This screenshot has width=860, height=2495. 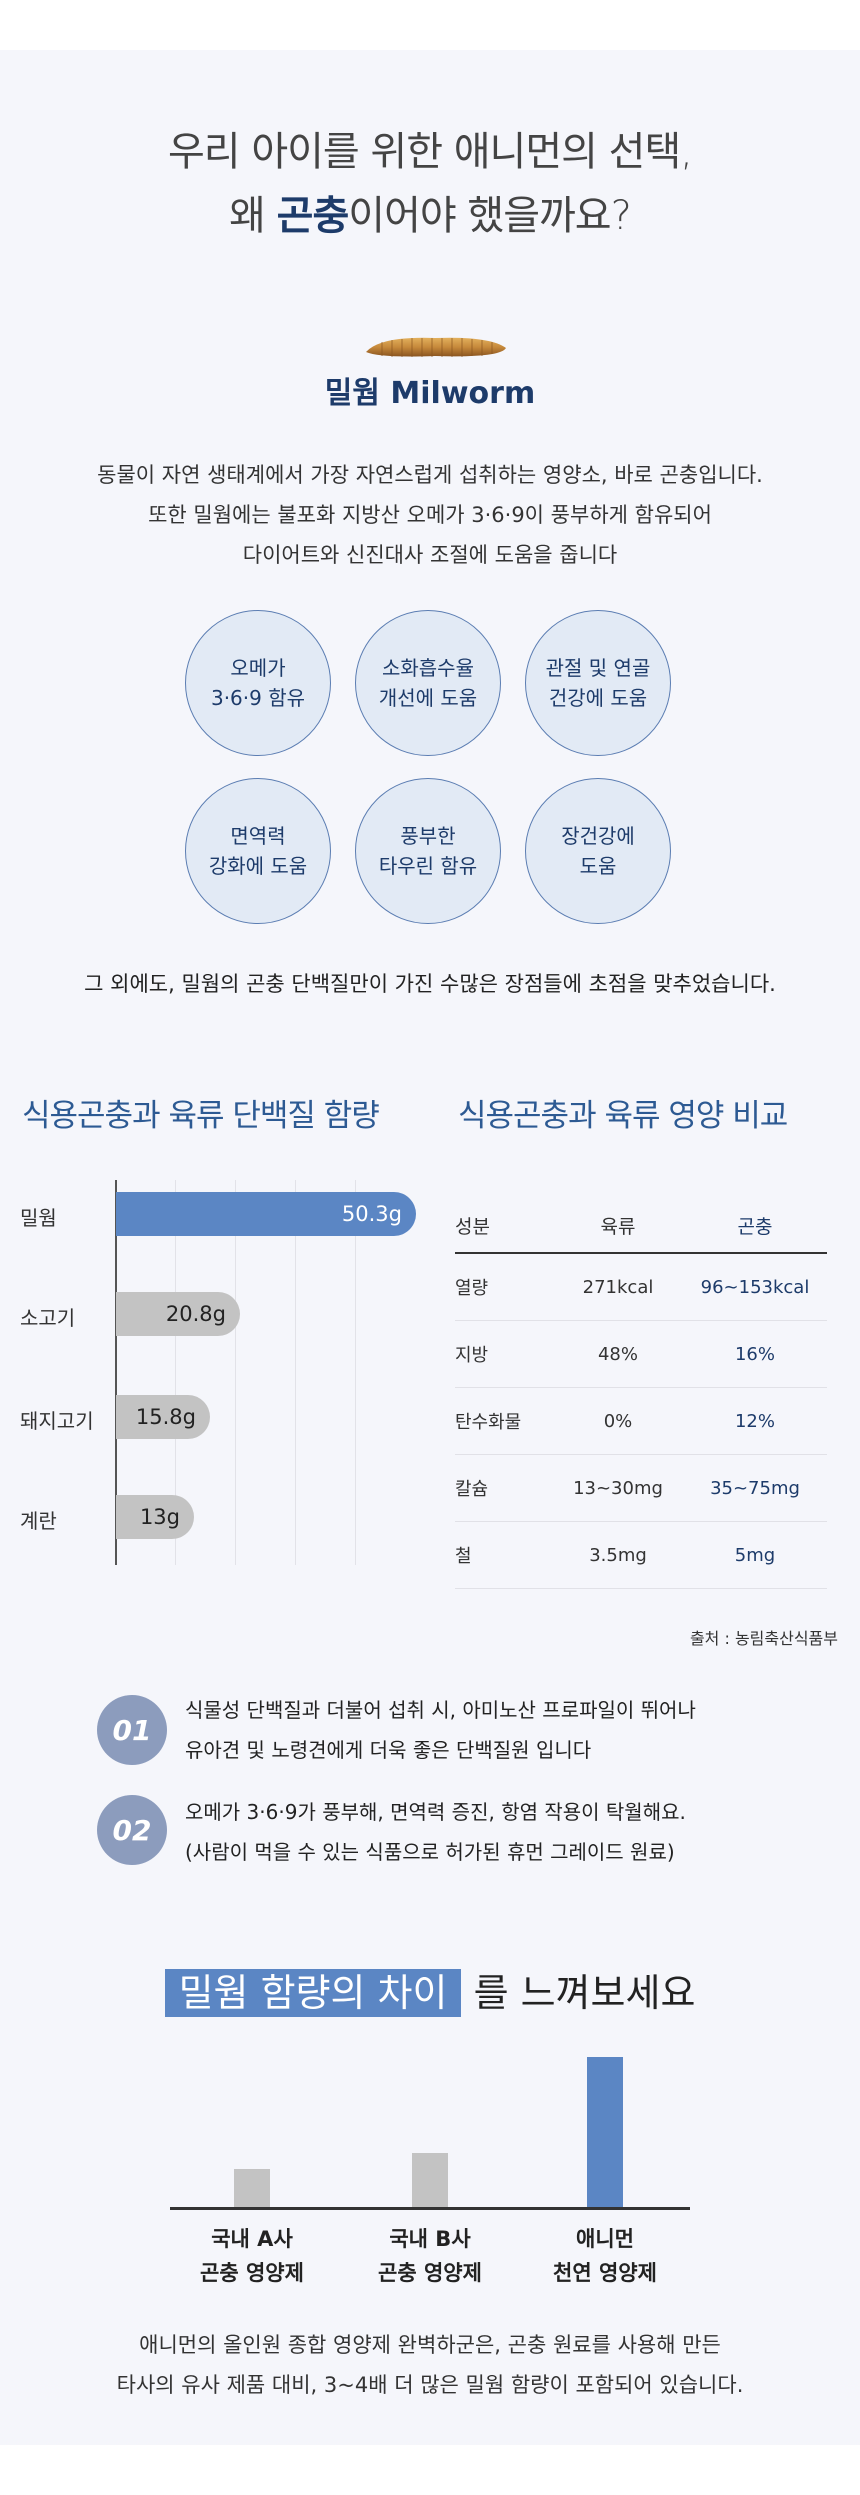 I want to click on table-header: 육류, so click(x=618, y=1226).